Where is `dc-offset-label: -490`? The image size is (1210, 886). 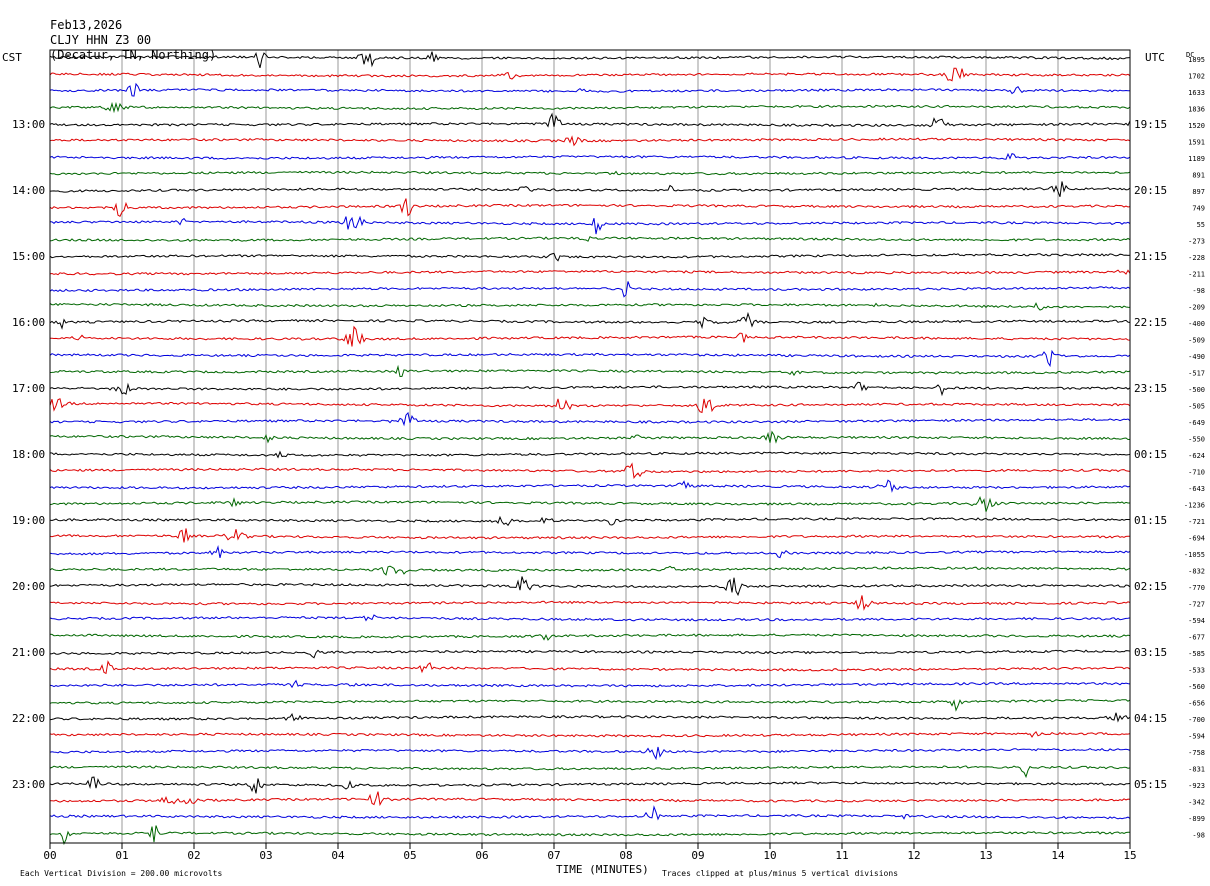
dc-offset-label: -490 is located at coordinates (1196, 357).